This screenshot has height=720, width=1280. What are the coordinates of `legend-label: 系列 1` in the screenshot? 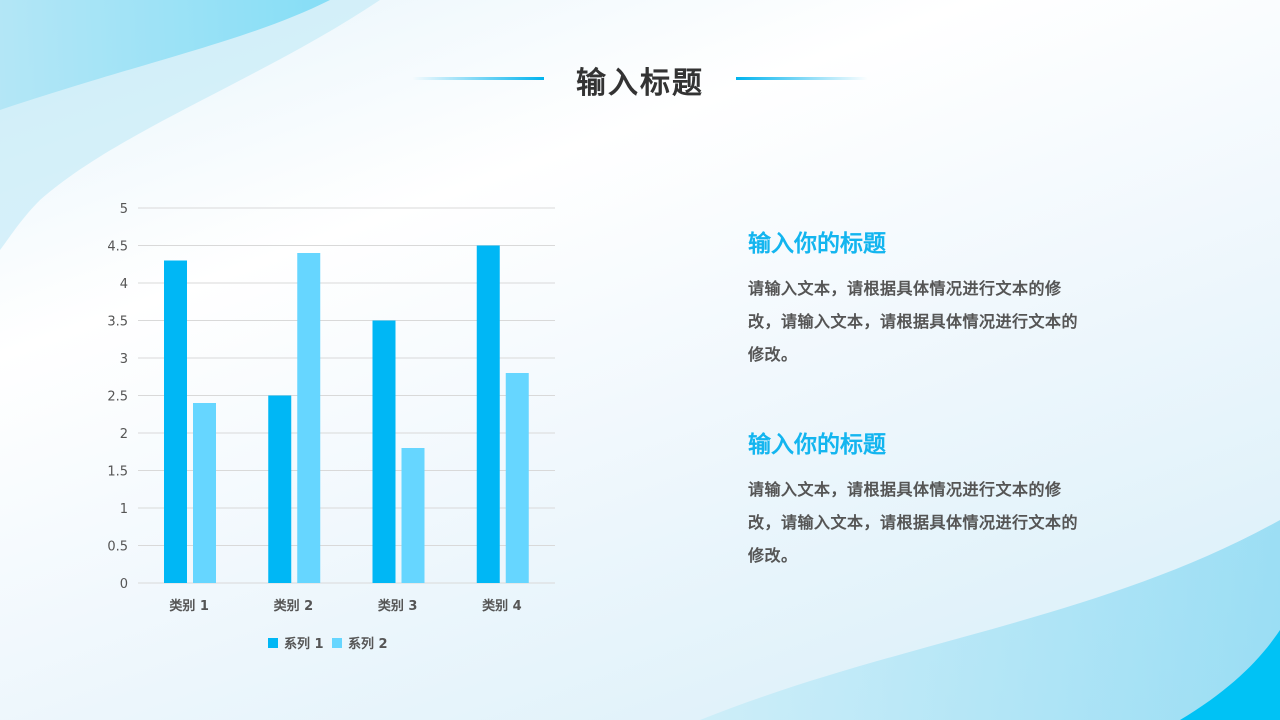 It's located at (304, 644).